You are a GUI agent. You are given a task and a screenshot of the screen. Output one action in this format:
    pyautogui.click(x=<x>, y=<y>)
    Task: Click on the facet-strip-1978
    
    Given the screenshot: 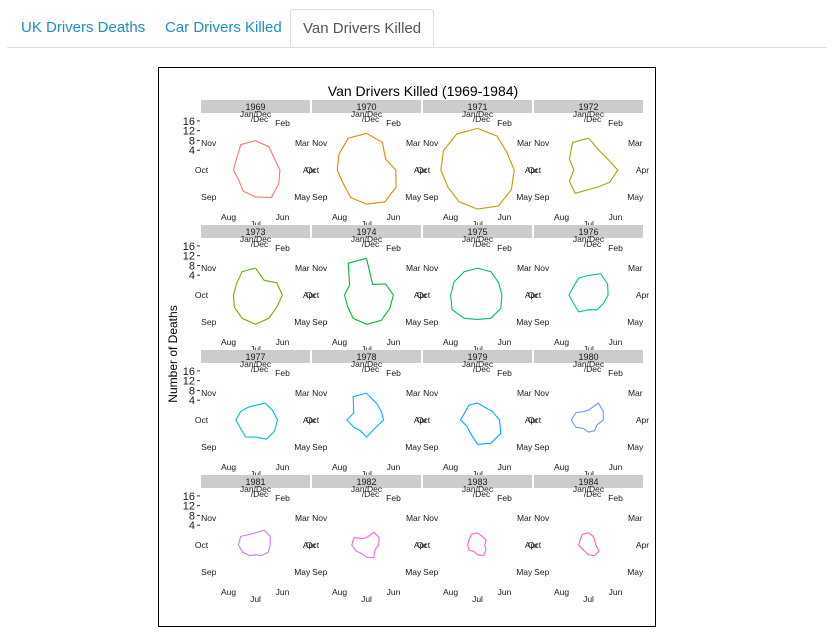 What is the action you would take?
    pyautogui.click(x=366, y=356)
    